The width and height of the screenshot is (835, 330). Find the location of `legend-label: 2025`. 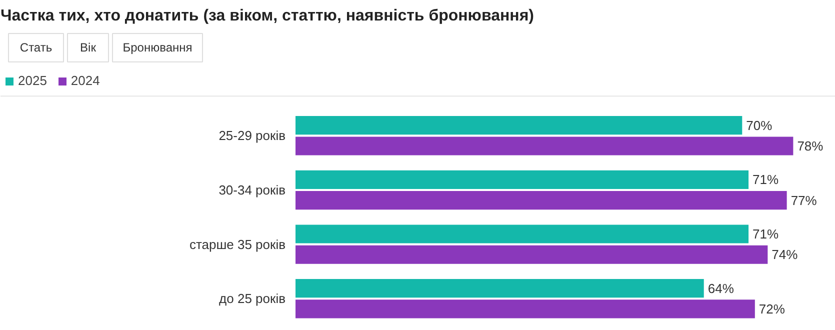

legend-label: 2025 is located at coordinates (32, 80).